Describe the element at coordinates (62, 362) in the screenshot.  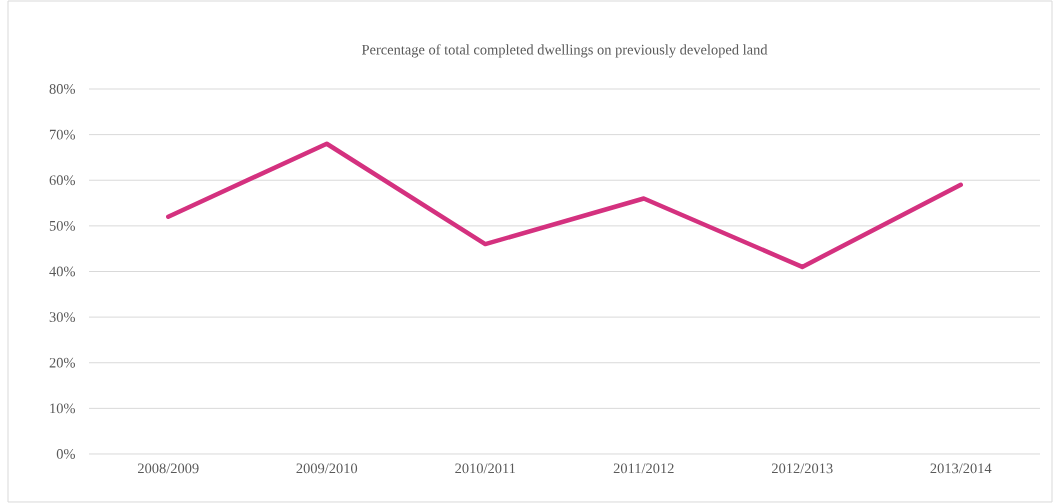
I see `y-tick-label: 20%` at that location.